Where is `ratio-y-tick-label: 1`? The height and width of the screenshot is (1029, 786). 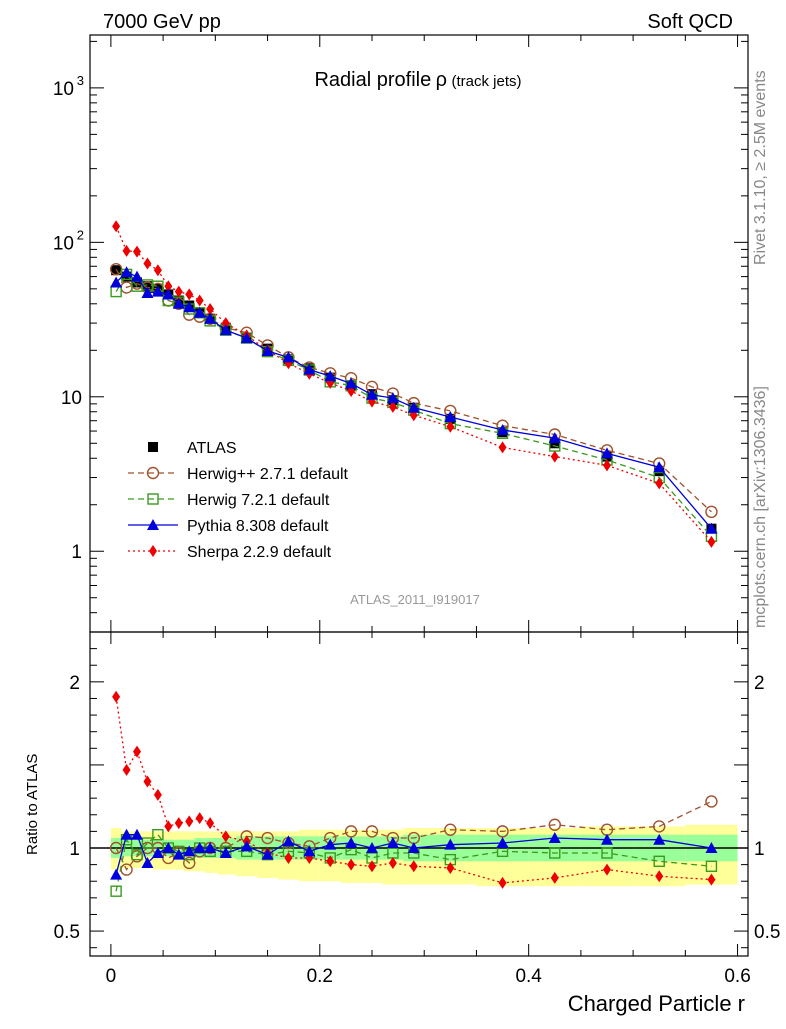 ratio-y-tick-label: 1 is located at coordinates (74, 849).